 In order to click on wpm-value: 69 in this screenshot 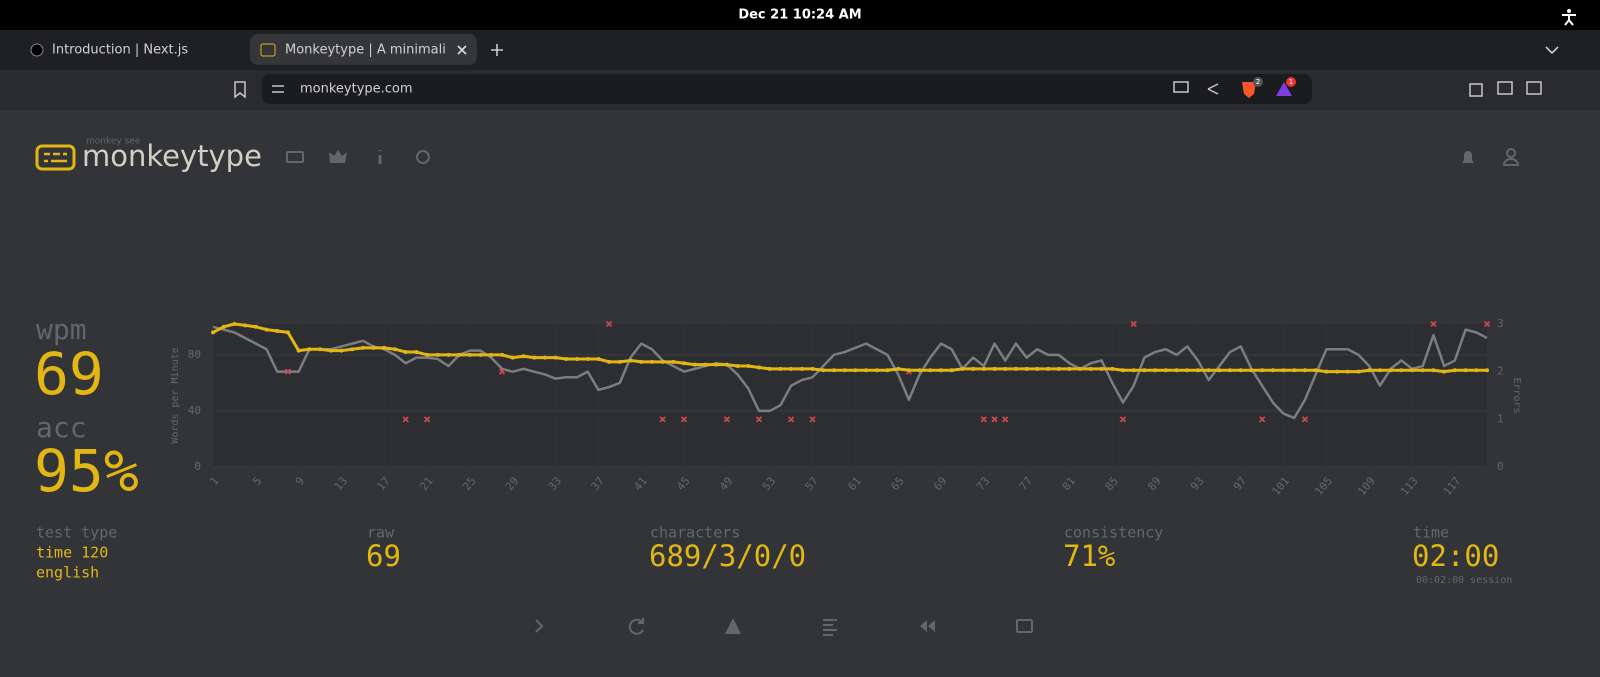, I will do `click(69, 374)`.